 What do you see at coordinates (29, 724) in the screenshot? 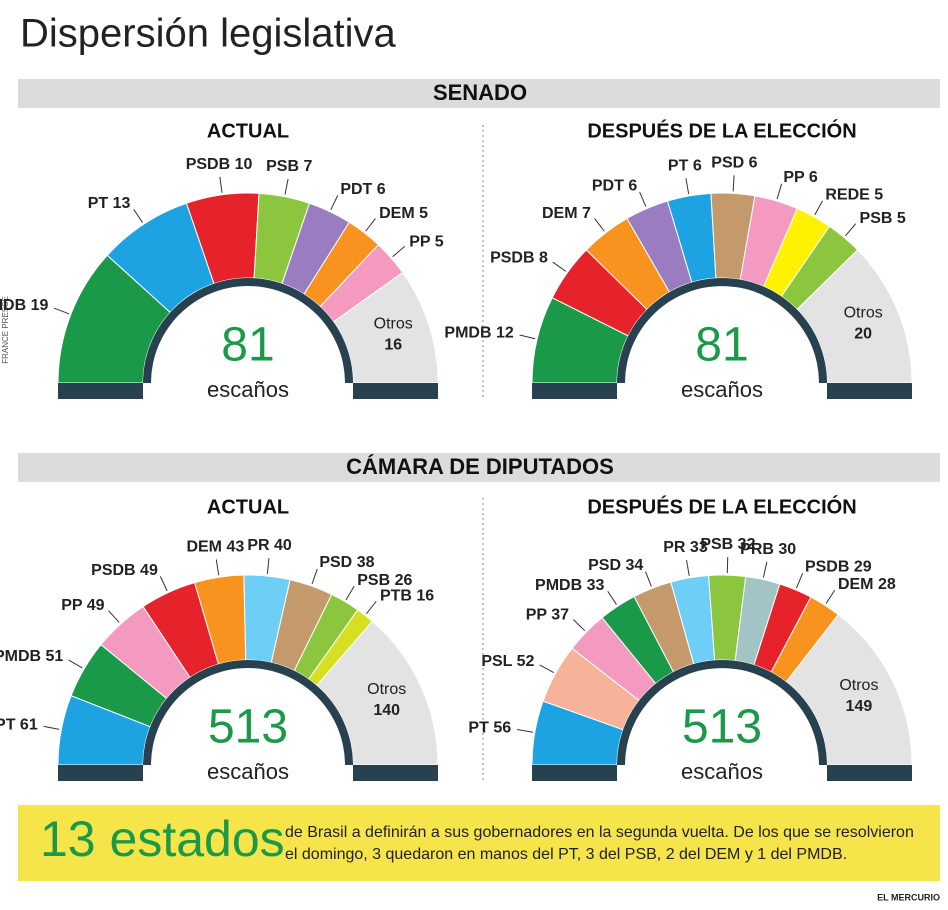
I see `segment-value: 61` at bounding box center [29, 724].